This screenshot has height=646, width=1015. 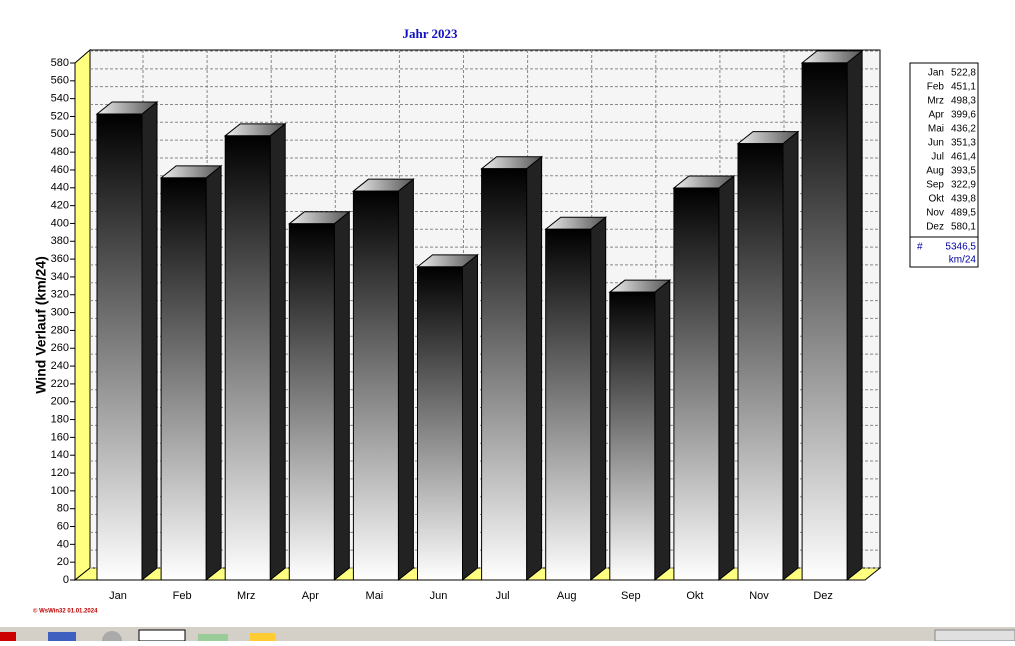 What do you see at coordinates (439, 596) in the screenshot?
I see `x-tick-label: Jun` at bounding box center [439, 596].